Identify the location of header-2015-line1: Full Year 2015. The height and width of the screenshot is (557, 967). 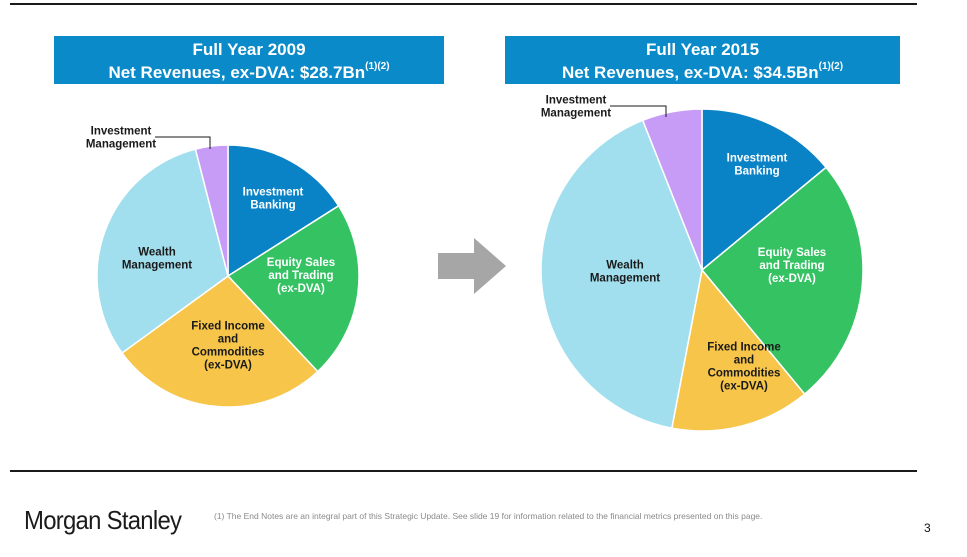
(702, 49).